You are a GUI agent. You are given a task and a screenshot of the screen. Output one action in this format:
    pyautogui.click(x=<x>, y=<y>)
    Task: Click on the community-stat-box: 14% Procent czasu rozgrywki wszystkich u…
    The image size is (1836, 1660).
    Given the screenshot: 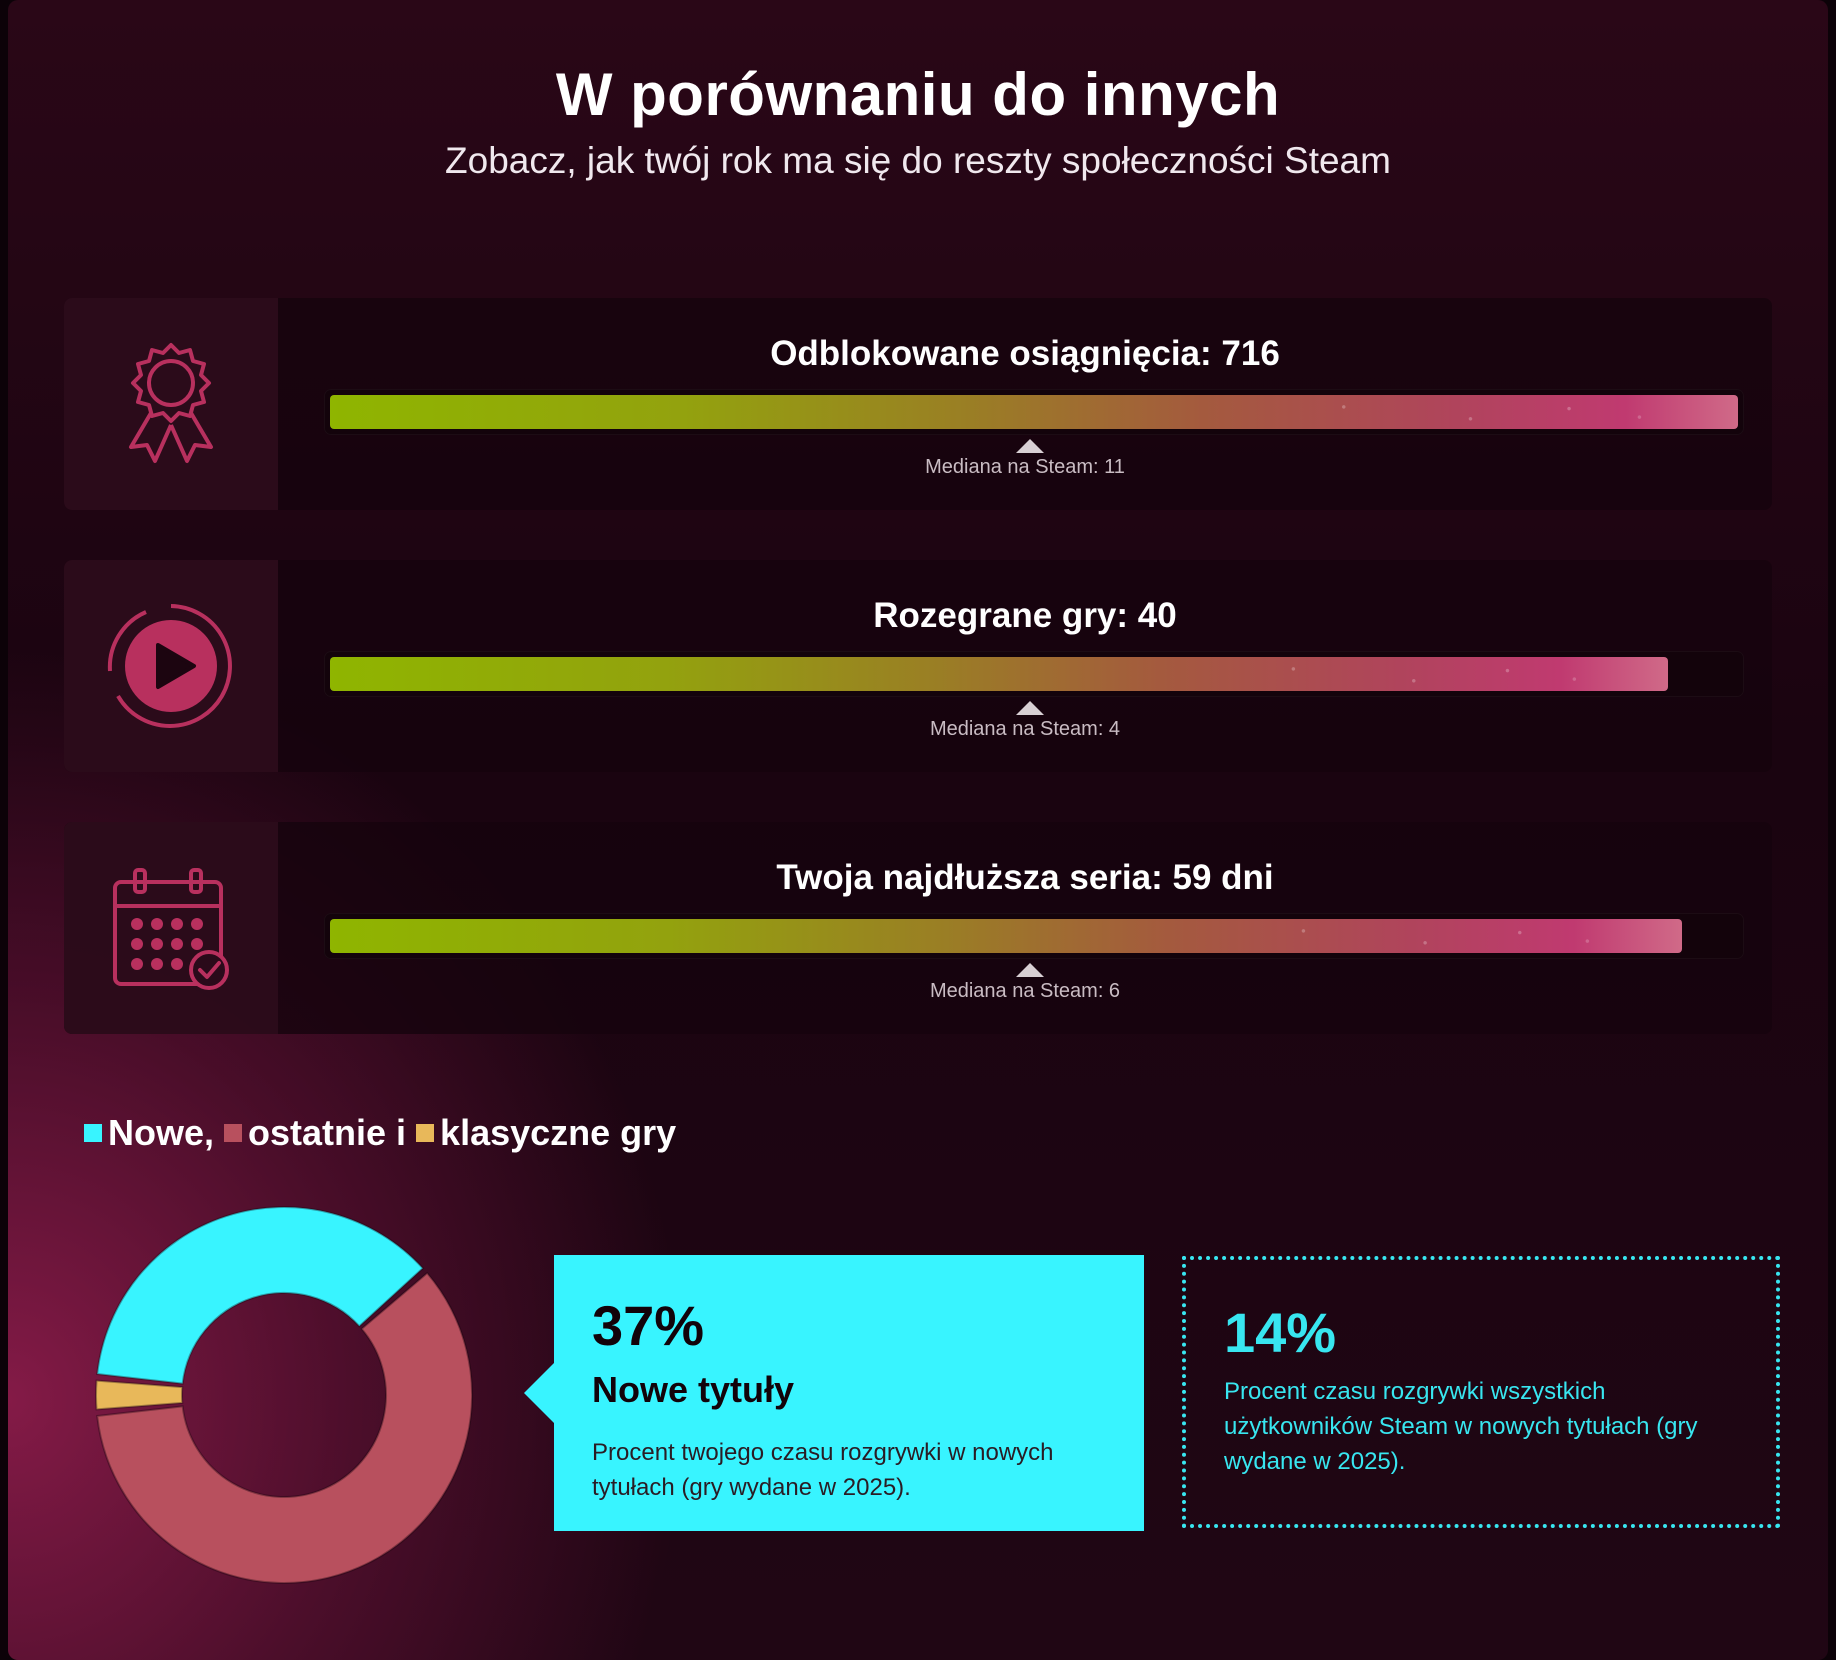 What is the action you would take?
    pyautogui.click(x=1481, y=1392)
    